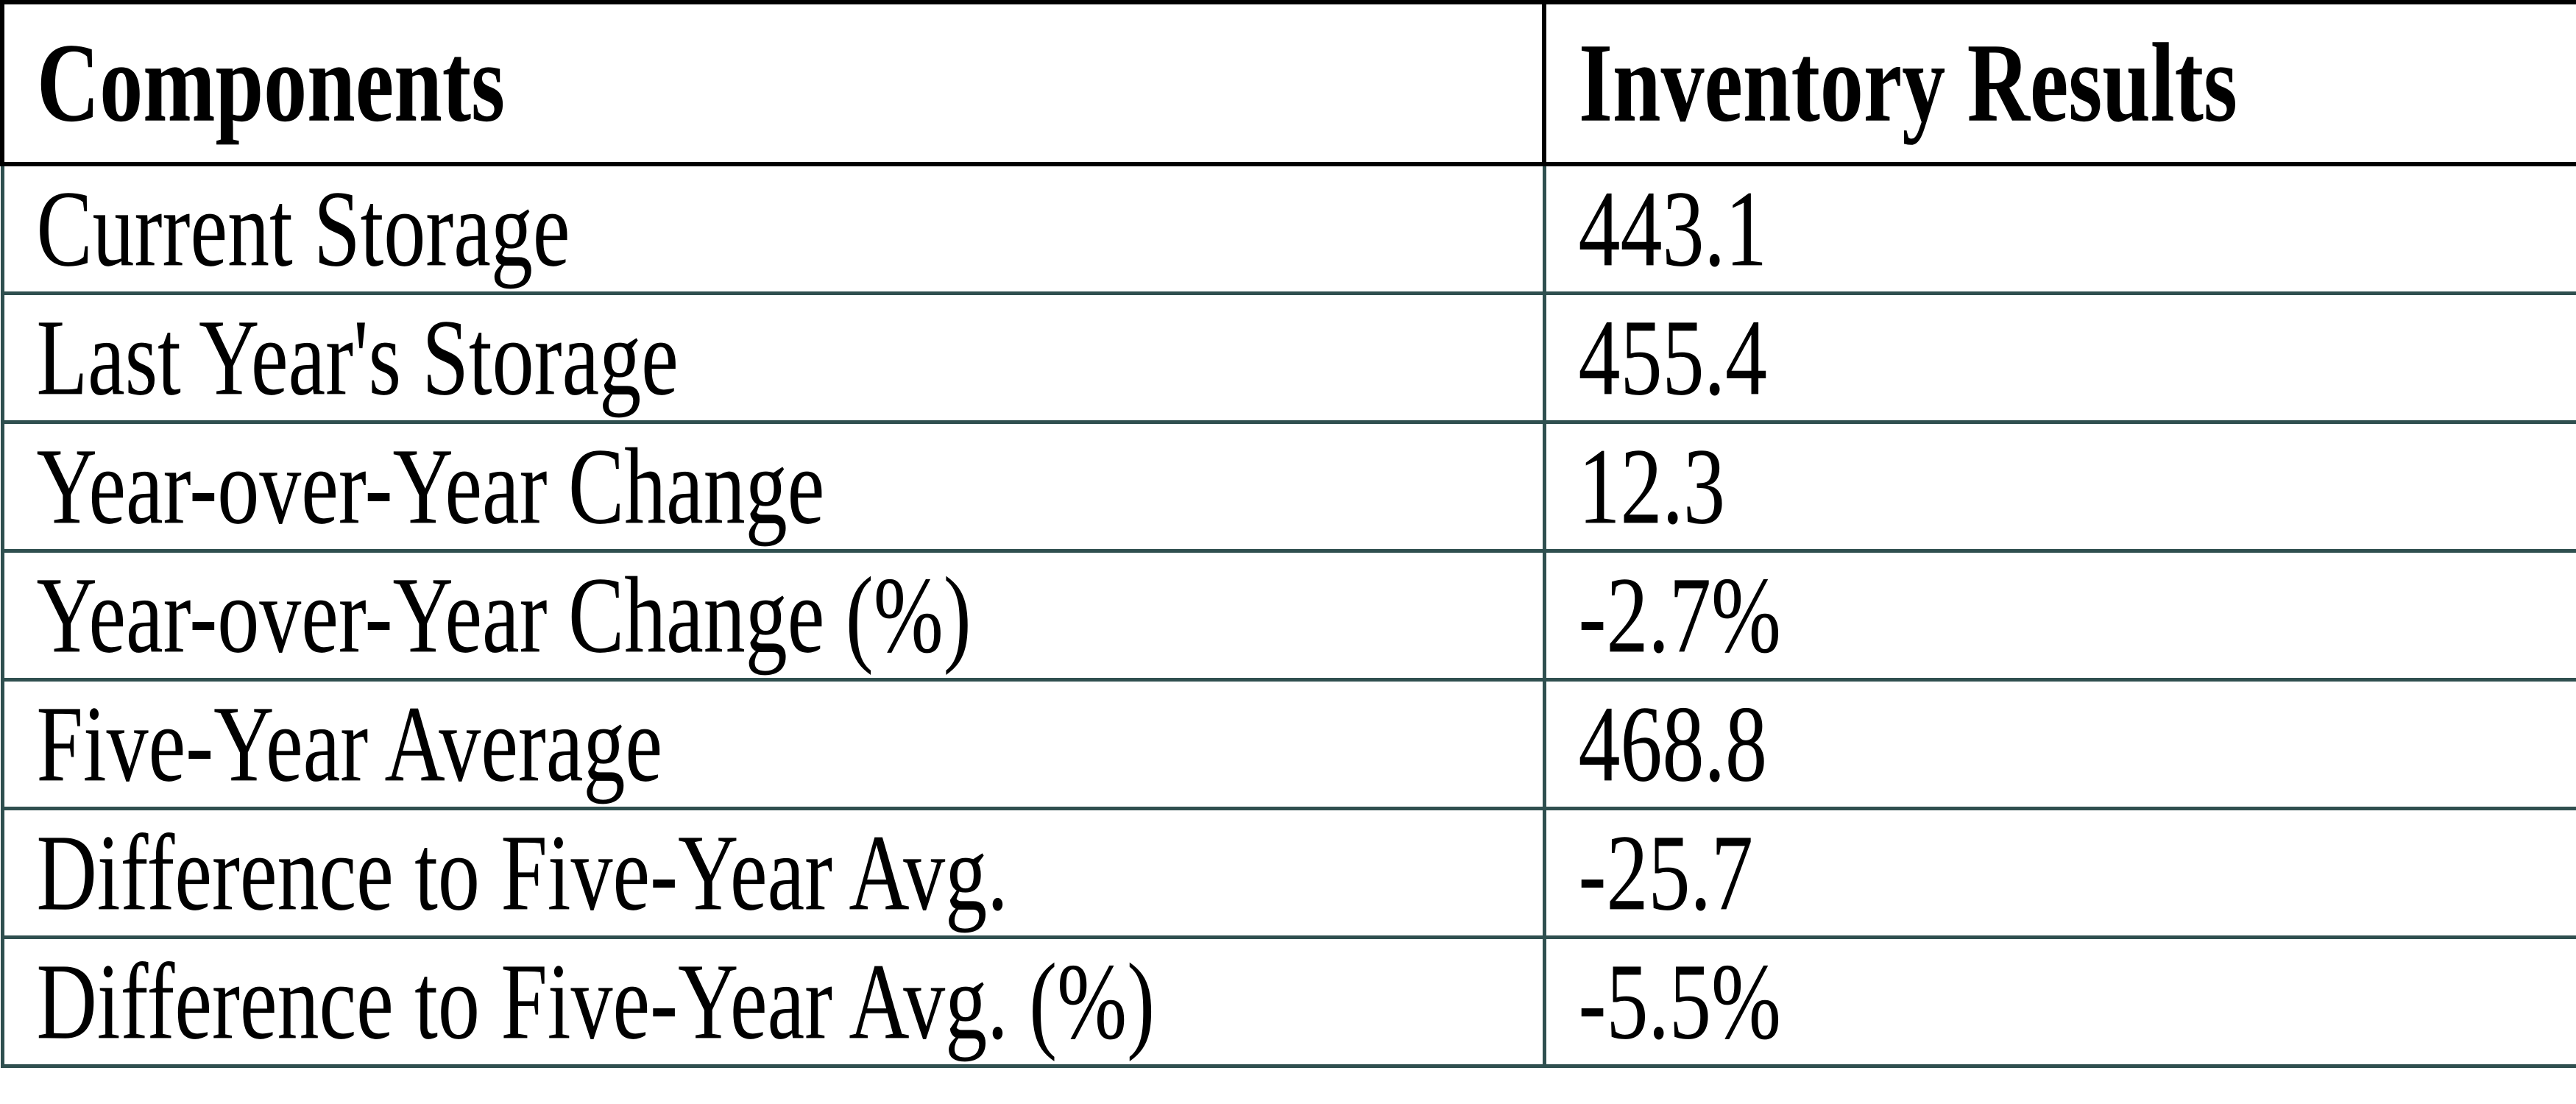 The height and width of the screenshot is (1104, 2576). I want to click on result-value: -2.7%, so click(1679, 614).